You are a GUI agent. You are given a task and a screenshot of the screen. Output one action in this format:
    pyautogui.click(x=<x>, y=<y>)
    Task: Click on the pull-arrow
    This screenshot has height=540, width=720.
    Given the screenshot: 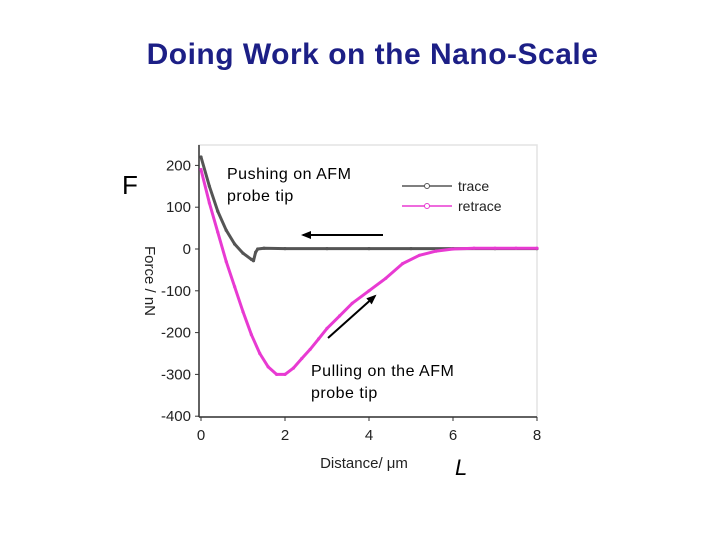 What is the action you would take?
    pyautogui.click(x=352, y=316)
    